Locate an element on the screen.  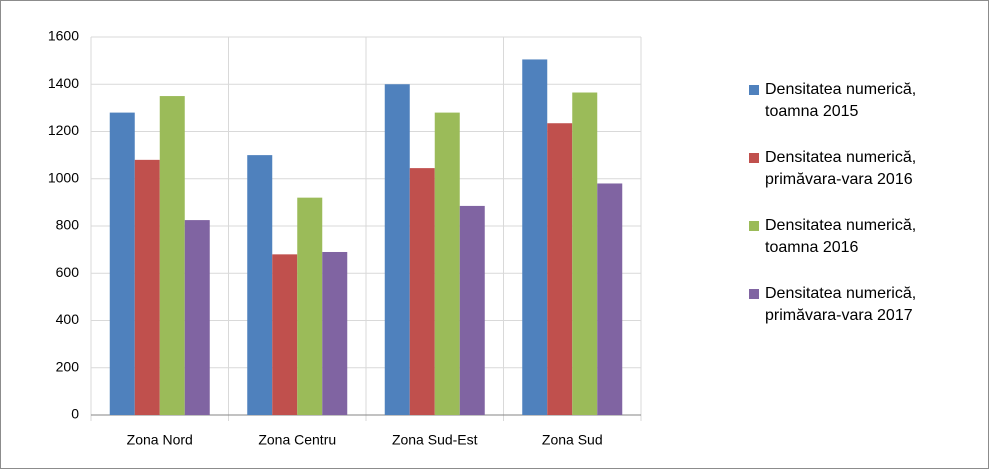
legend-item: Densitatea numerică, primăvara-vara 2017 is located at coordinates (864, 317).